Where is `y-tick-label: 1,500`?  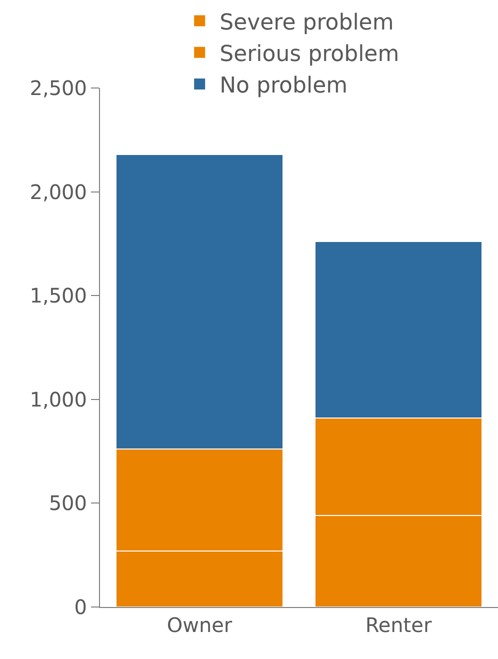 y-tick-label: 1,500 is located at coordinates (58, 296).